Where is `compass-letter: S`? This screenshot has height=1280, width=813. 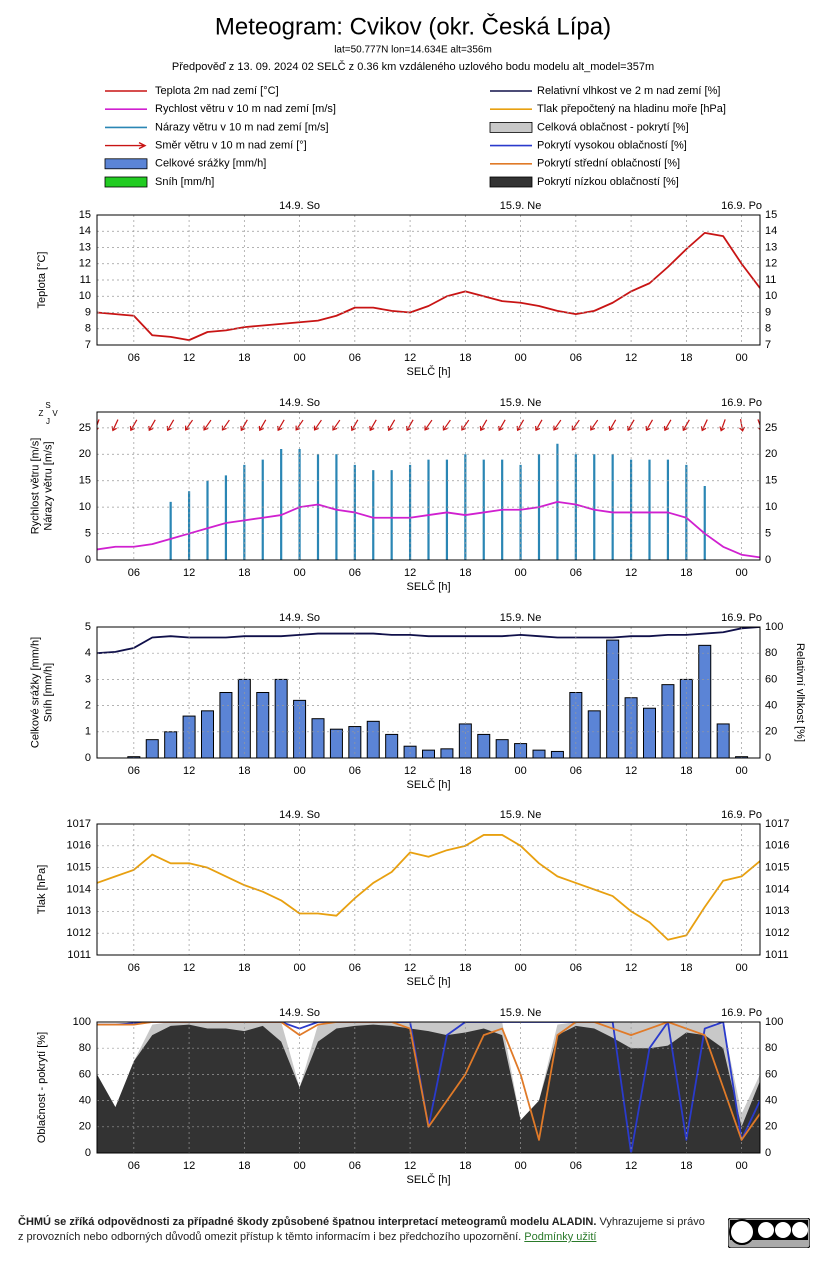 compass-letter: S is located at coordinates (47, 405).